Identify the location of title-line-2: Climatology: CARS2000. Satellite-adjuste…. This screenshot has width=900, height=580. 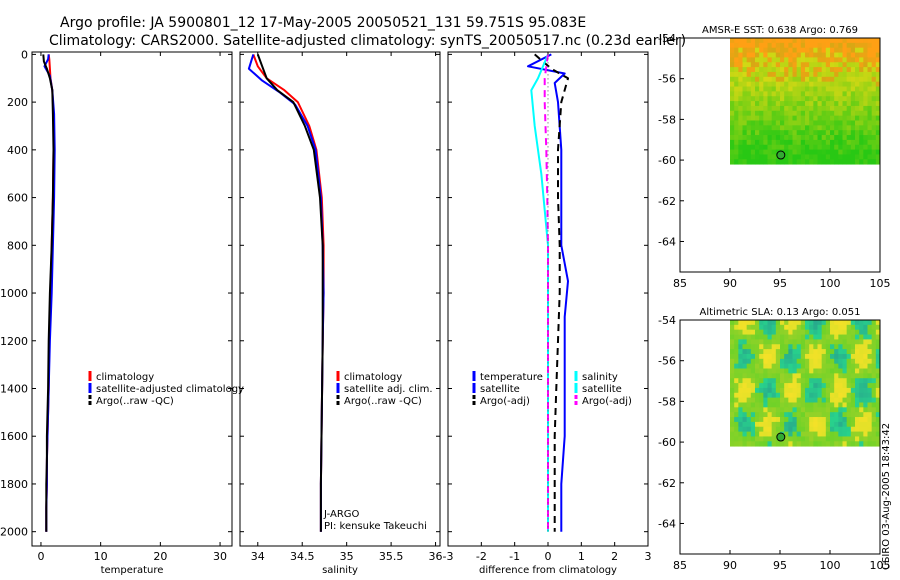
(367, 41).